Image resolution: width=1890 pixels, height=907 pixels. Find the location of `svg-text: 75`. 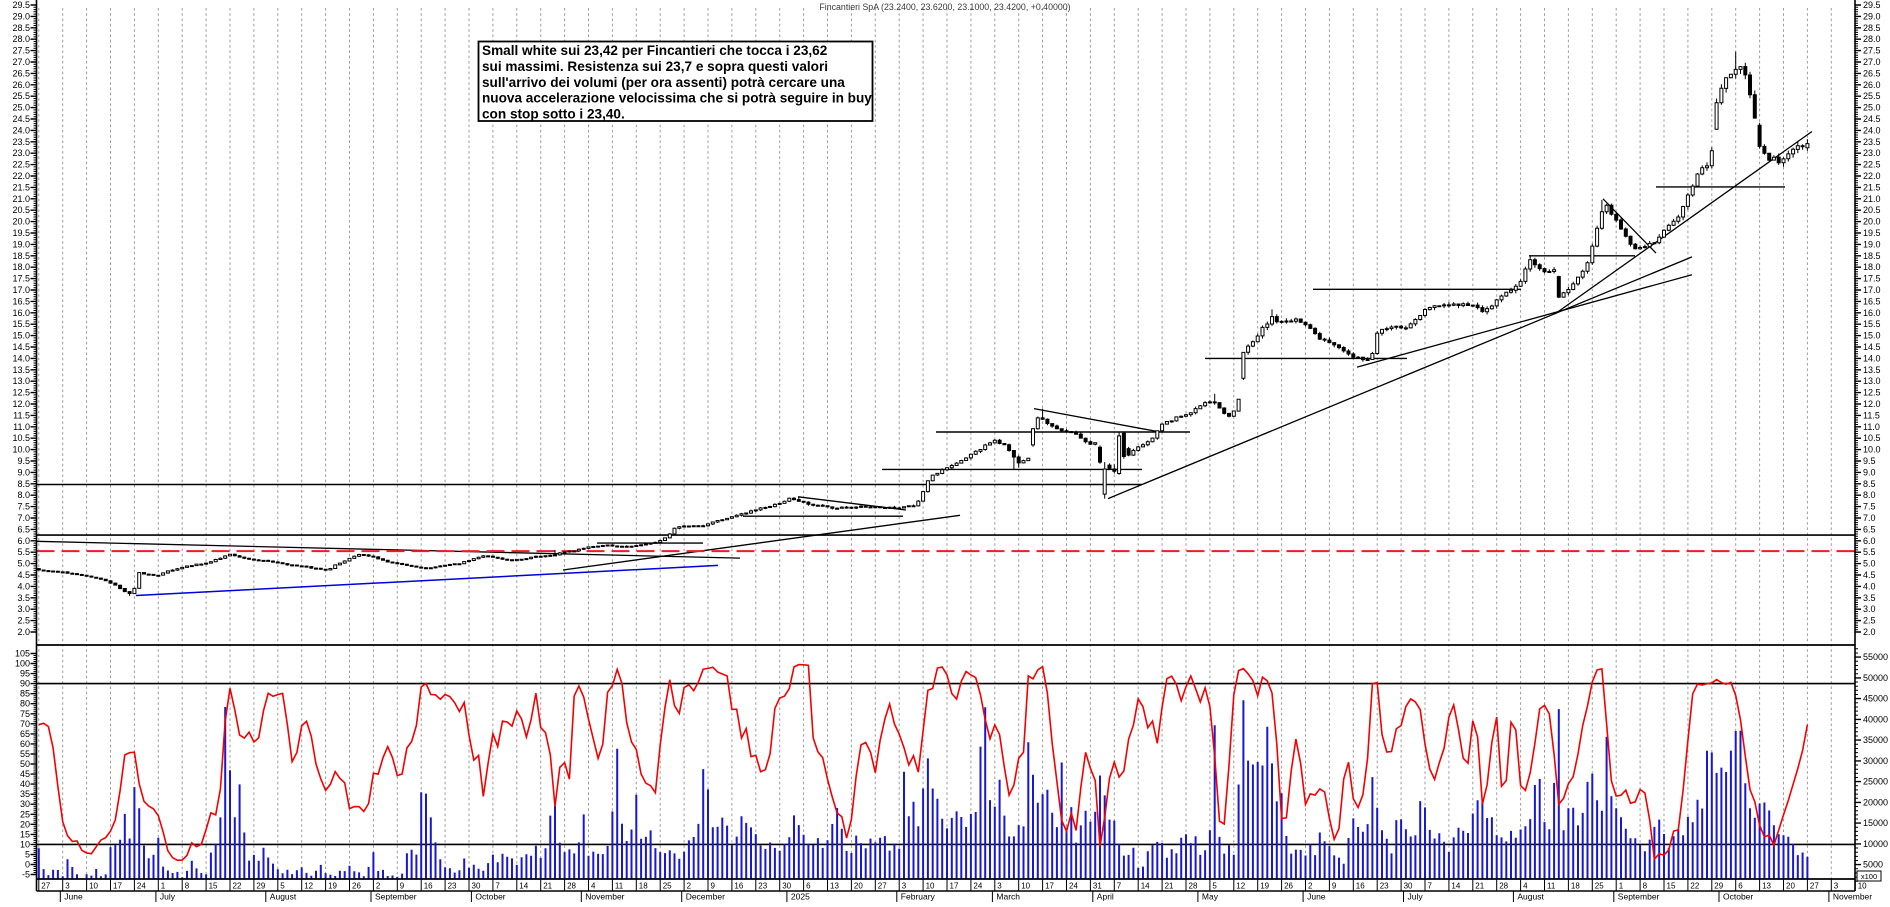

svg-text: 75 is located at coordinates (25, 714).